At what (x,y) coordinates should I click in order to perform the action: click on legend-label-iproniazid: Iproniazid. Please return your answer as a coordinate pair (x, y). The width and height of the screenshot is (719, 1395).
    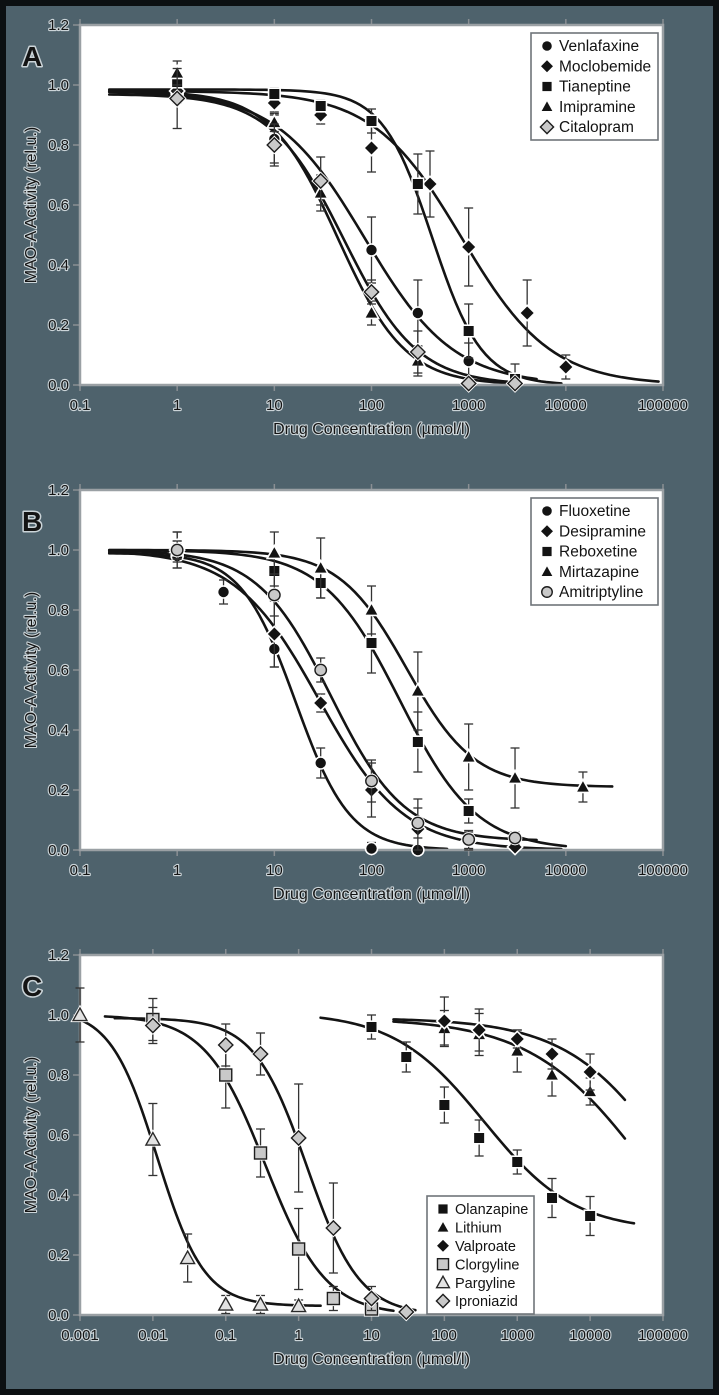
    Looking at the image, I should click on (486, 1302).